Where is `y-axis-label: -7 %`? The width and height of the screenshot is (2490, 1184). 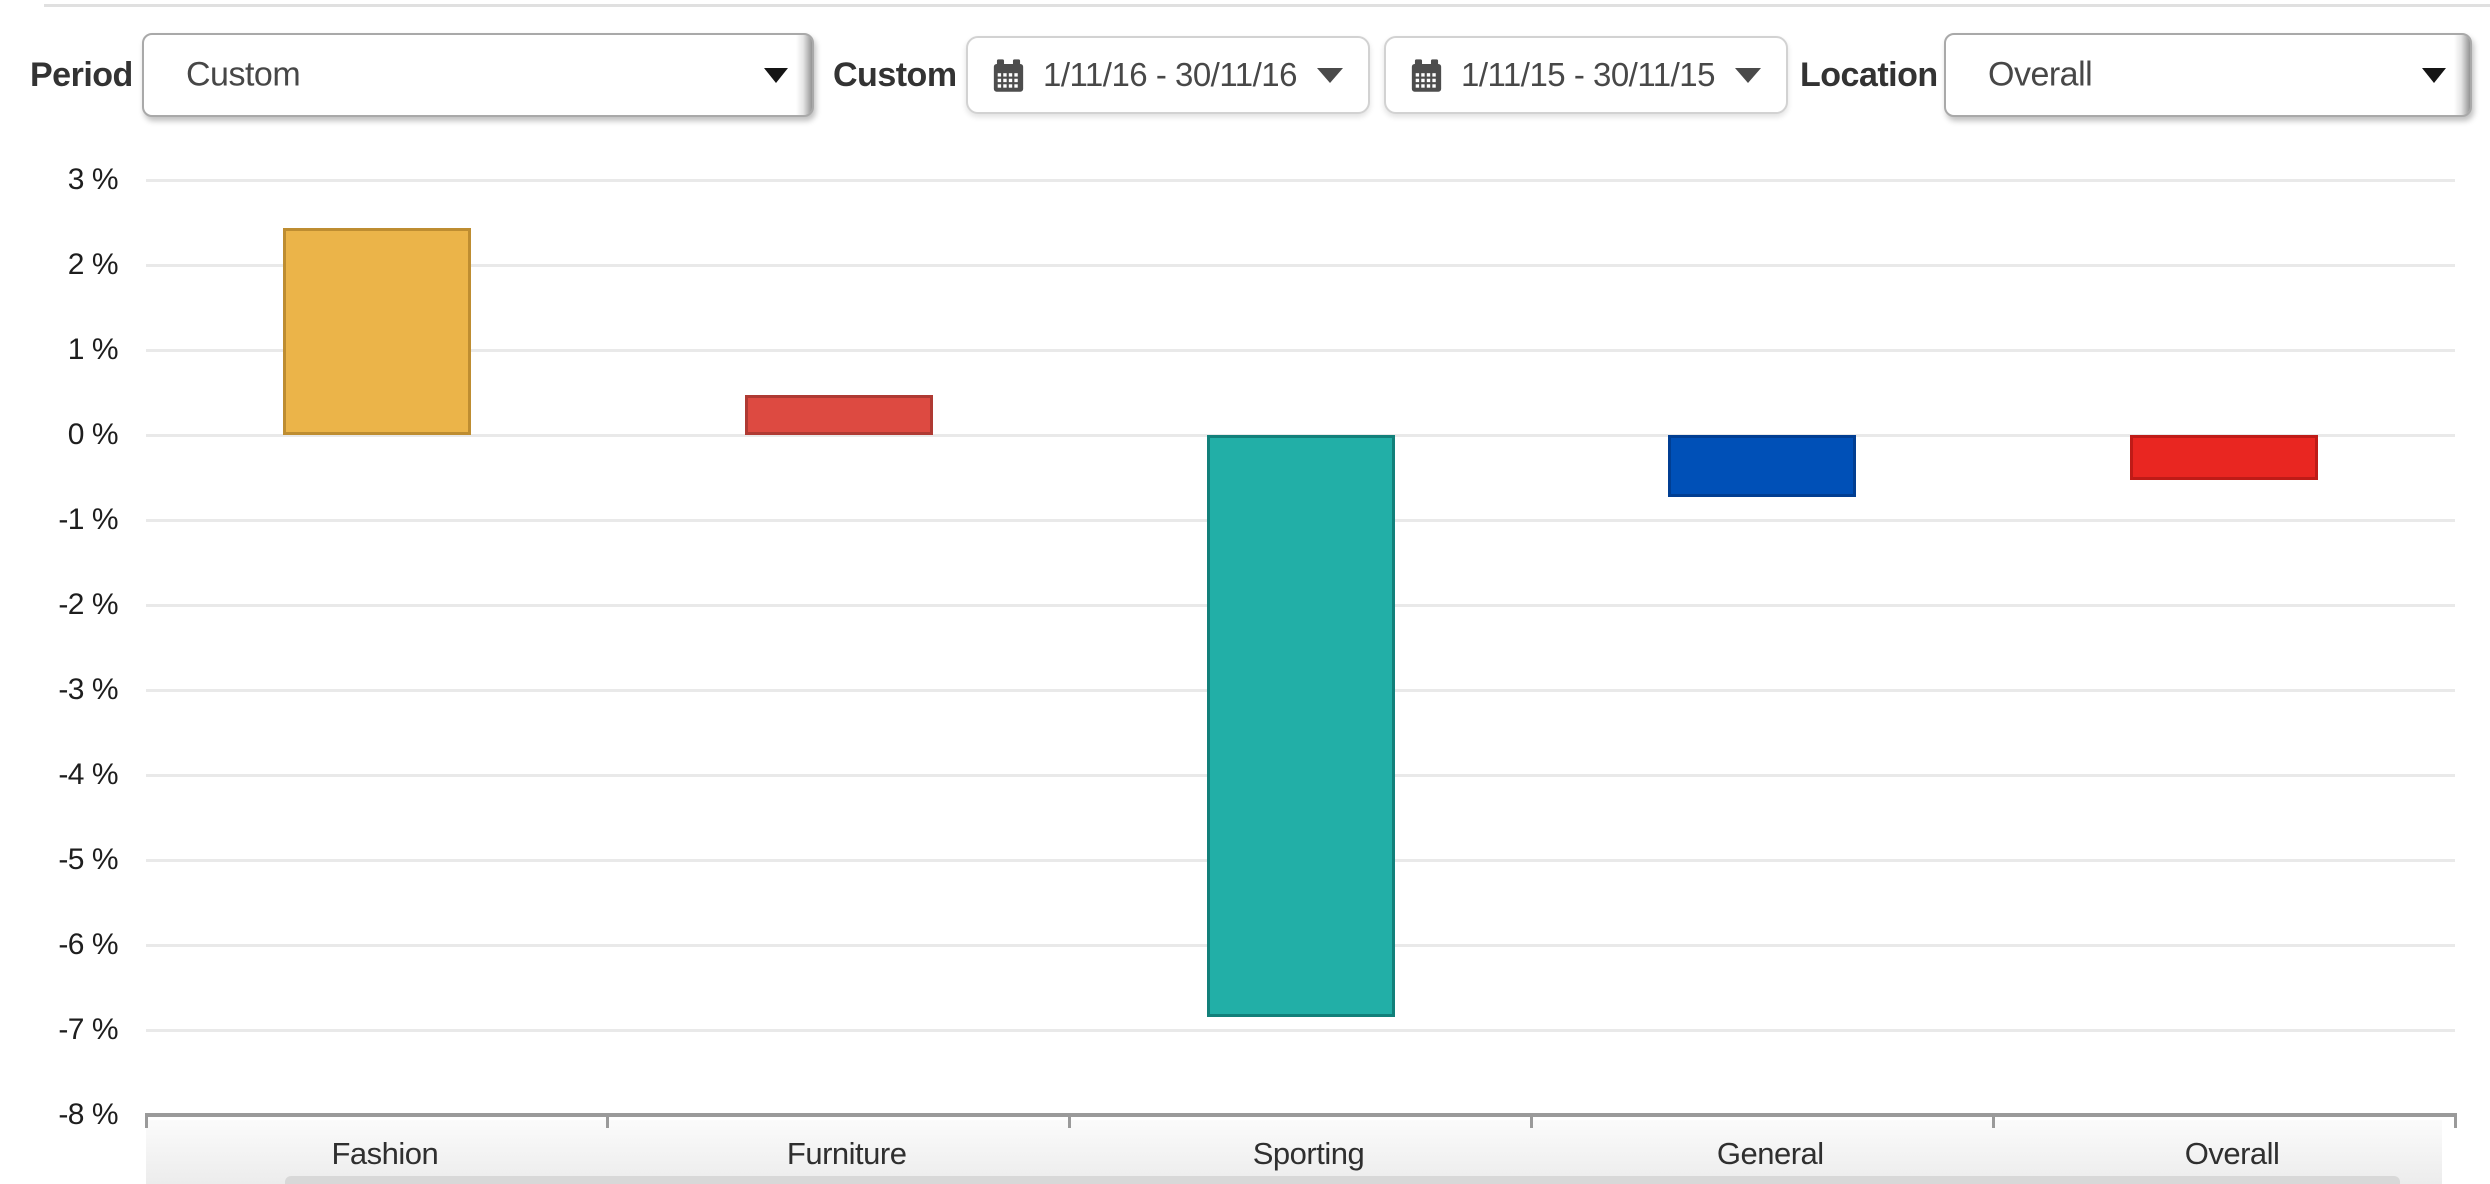
y-axis-label: -7 % is located at coordinates (88, 1029).